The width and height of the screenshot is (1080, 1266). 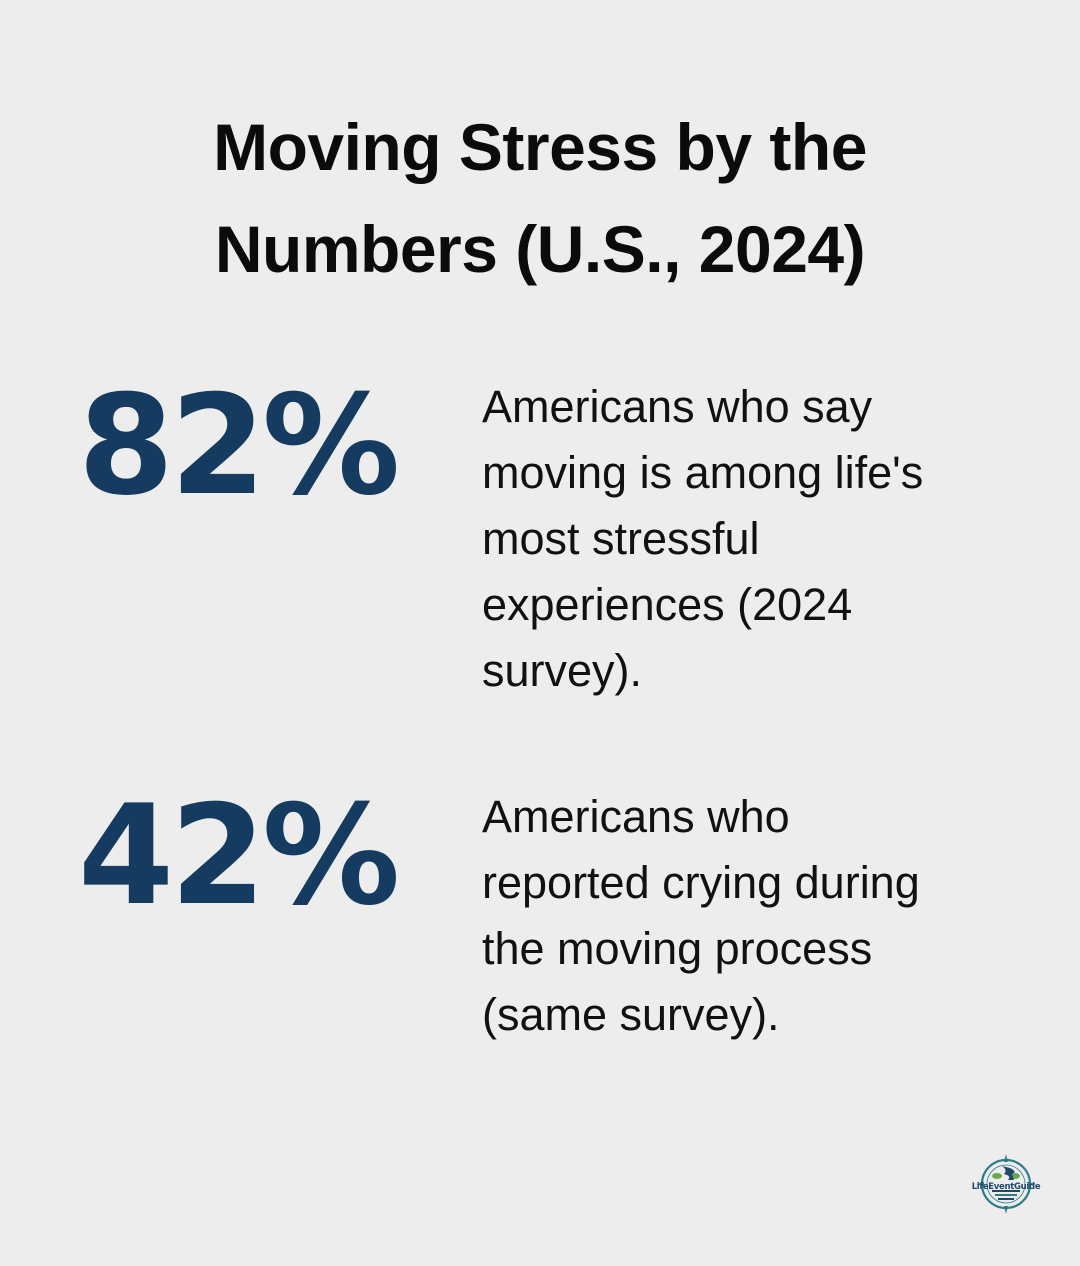 What do you see at coordinates (631, 1014) in the screenshot?
I see `desc-line: (same survey).` at bounding box center [631, 1014].